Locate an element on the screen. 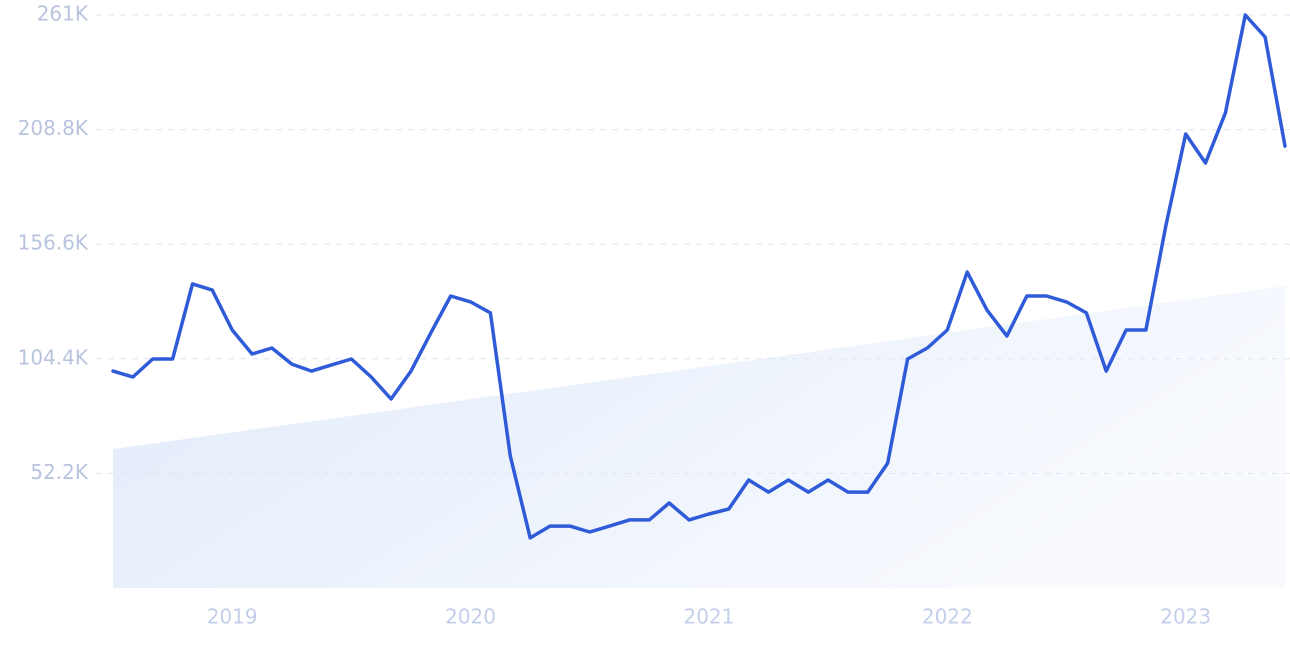  y-tick-label: 104.4K is located at coordinates (53, 357).